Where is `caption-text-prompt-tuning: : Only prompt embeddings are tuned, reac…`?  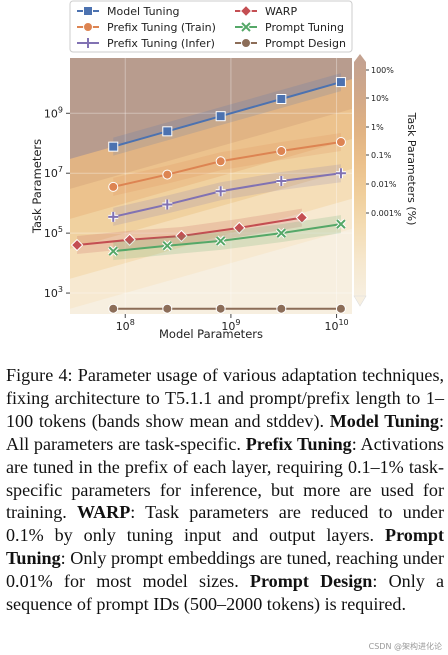
caption-text-prompt-tuning: : Only prompt embeddings are tuned, reac… is located at coordinates (225, 570).